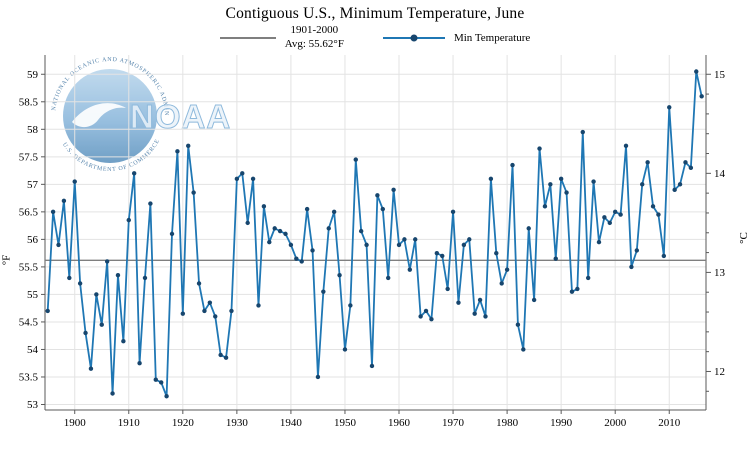 The width and height of the screenshot is (750, 450). What do you see at coordinates (314, 30) in the screenshot?
I see `avg-legend-line1: 1901-2000` at bounding box center [314, 30].